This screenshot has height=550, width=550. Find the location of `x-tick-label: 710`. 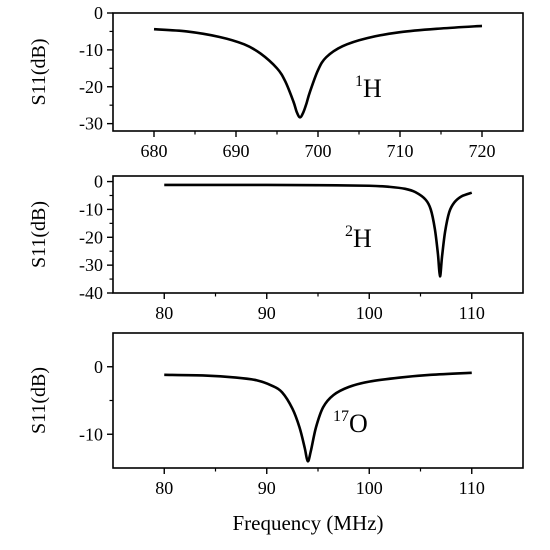

x-tick-label: 710 is located at coordinates (400, 151).